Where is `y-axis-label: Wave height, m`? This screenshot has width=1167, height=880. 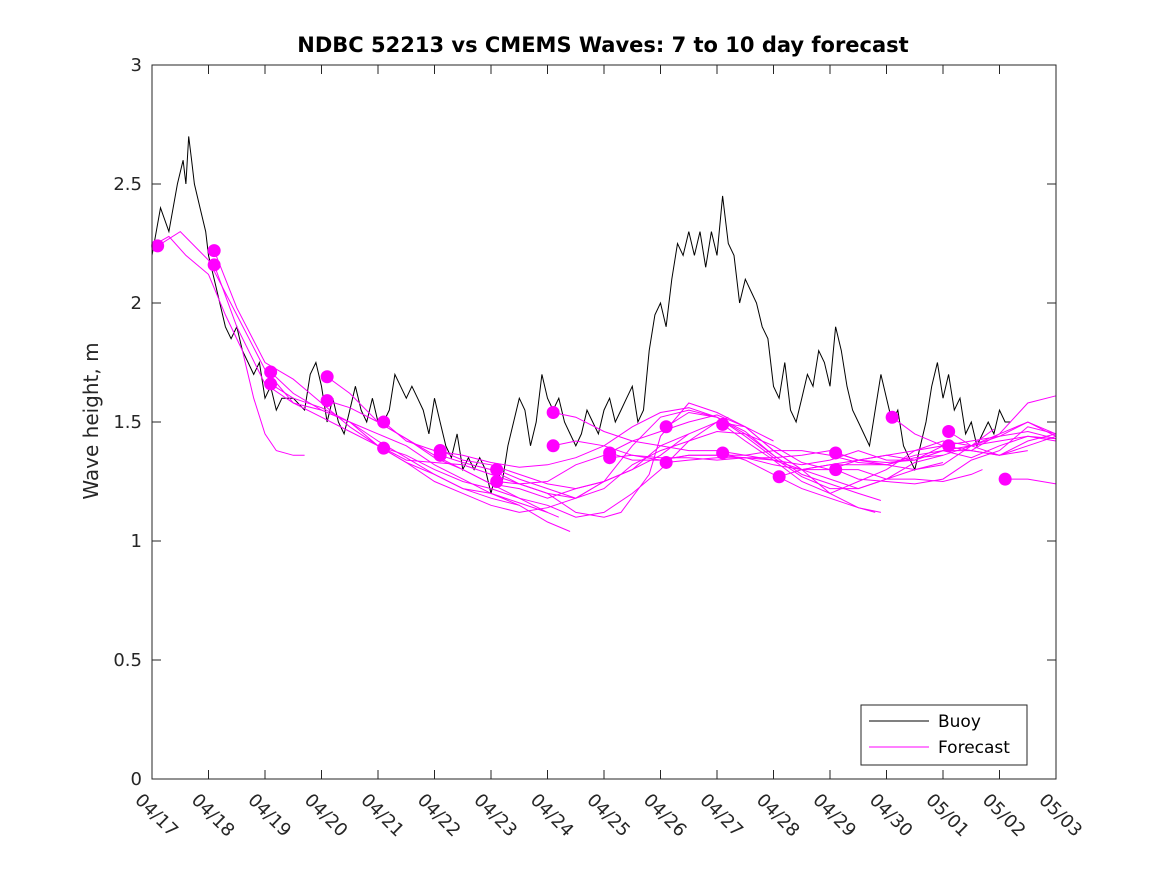
y-axis-label: Wave height, m is located at coordinates (91, 420).